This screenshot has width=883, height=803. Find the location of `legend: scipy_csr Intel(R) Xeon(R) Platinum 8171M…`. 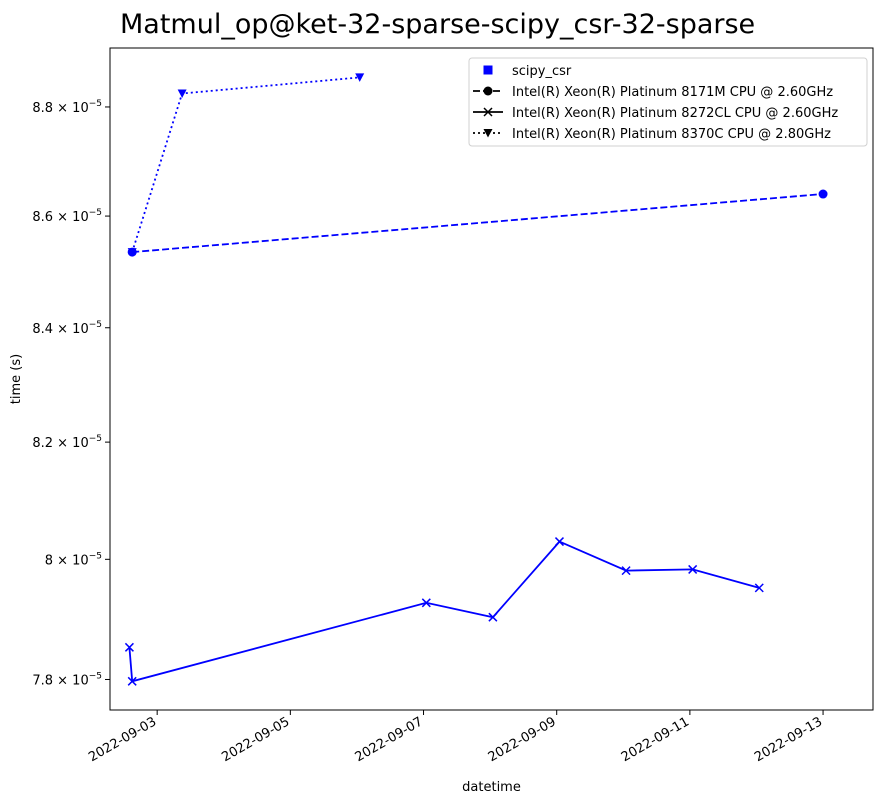

legend: scipy_csr Intel(R) Xeon(R) Platinum 8171M… is located at coordinates (668, 102).